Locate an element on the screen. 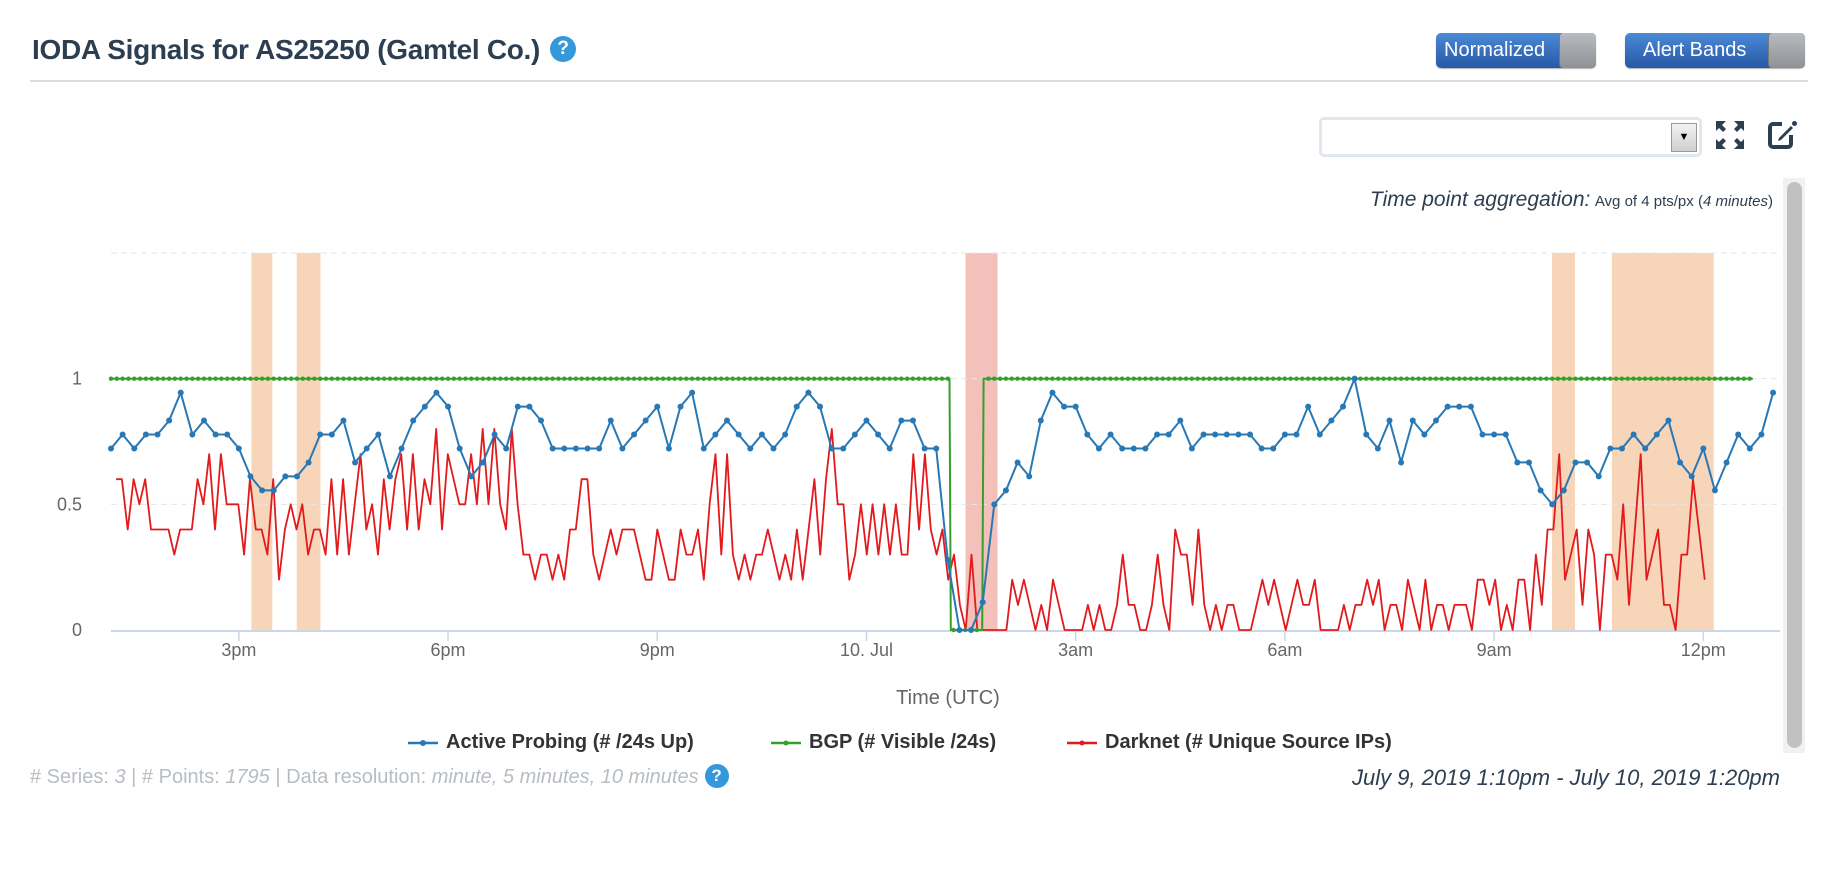  legend-bgp-marker-icon is located at coordinates (786, 743).